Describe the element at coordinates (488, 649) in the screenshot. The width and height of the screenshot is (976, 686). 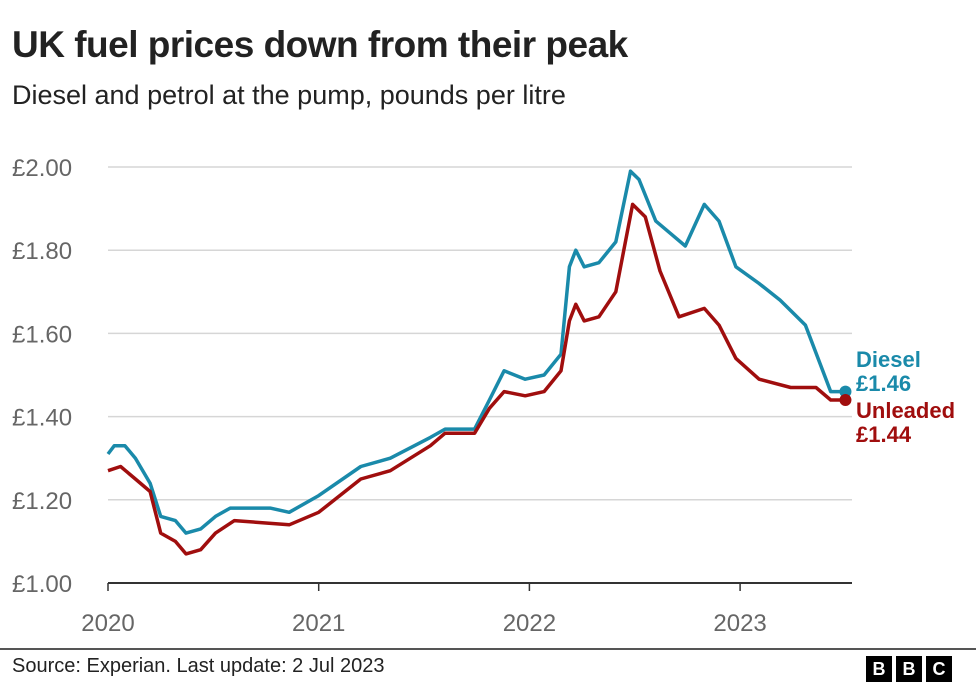
I see `footer-divider` at that location.